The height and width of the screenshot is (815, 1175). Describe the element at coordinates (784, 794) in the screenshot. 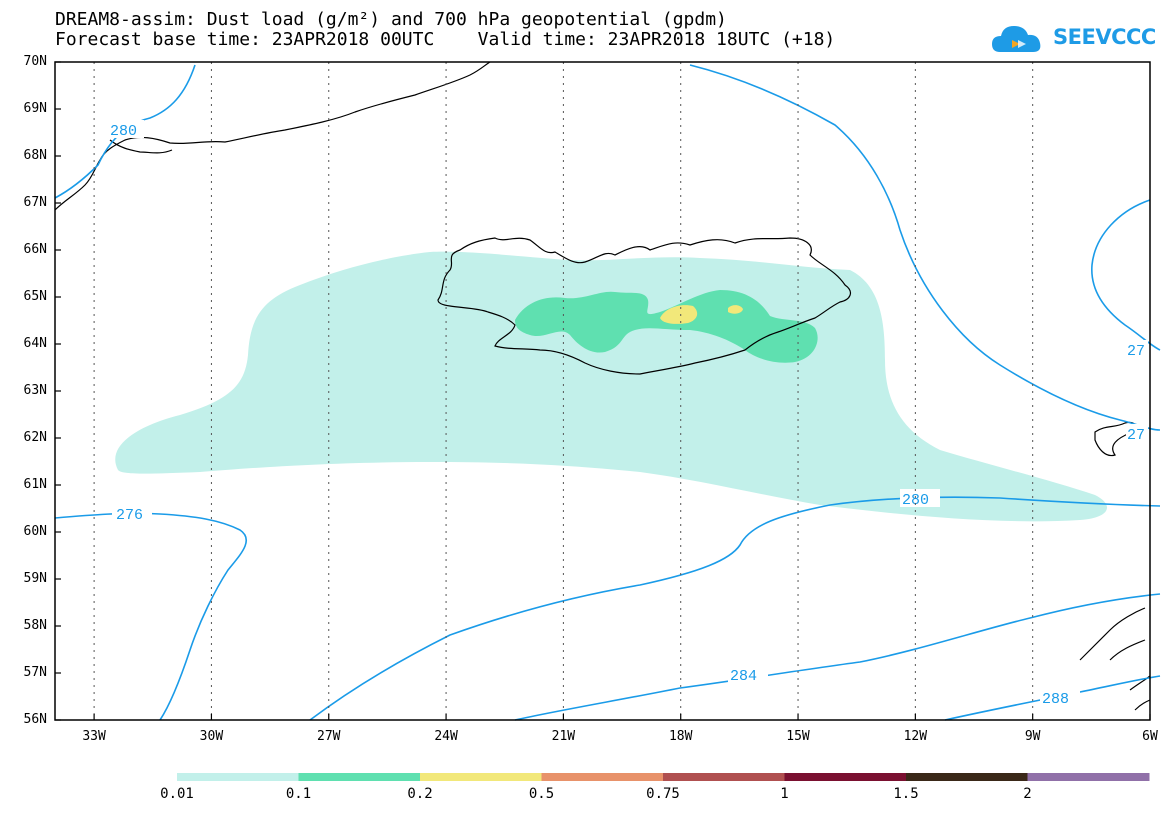

I see `colorbar-label: 1` at that location.